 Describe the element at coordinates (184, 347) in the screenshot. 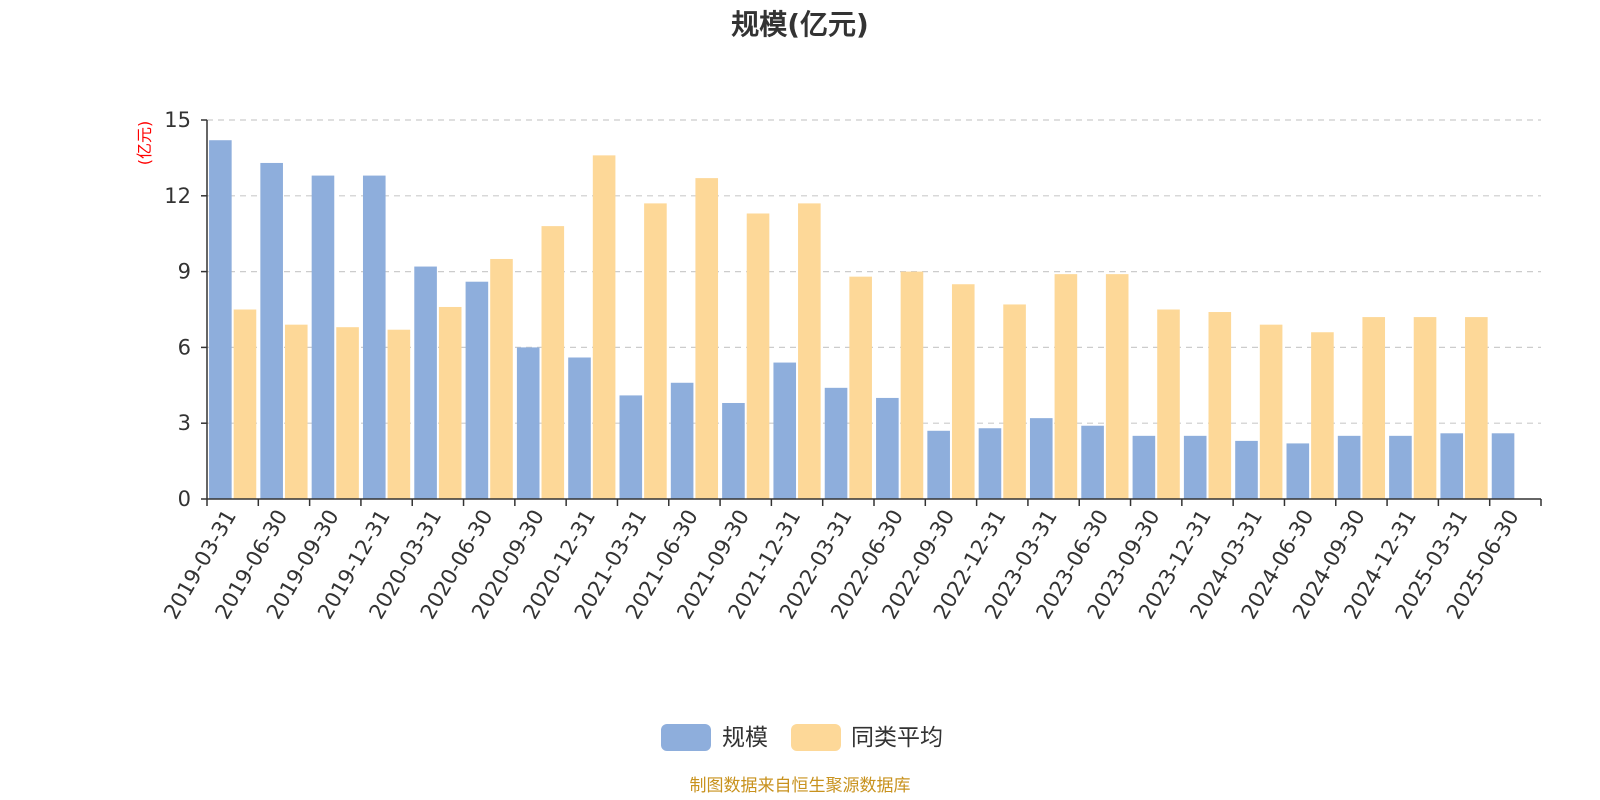

I see `y-tick-label: 6` at that location.